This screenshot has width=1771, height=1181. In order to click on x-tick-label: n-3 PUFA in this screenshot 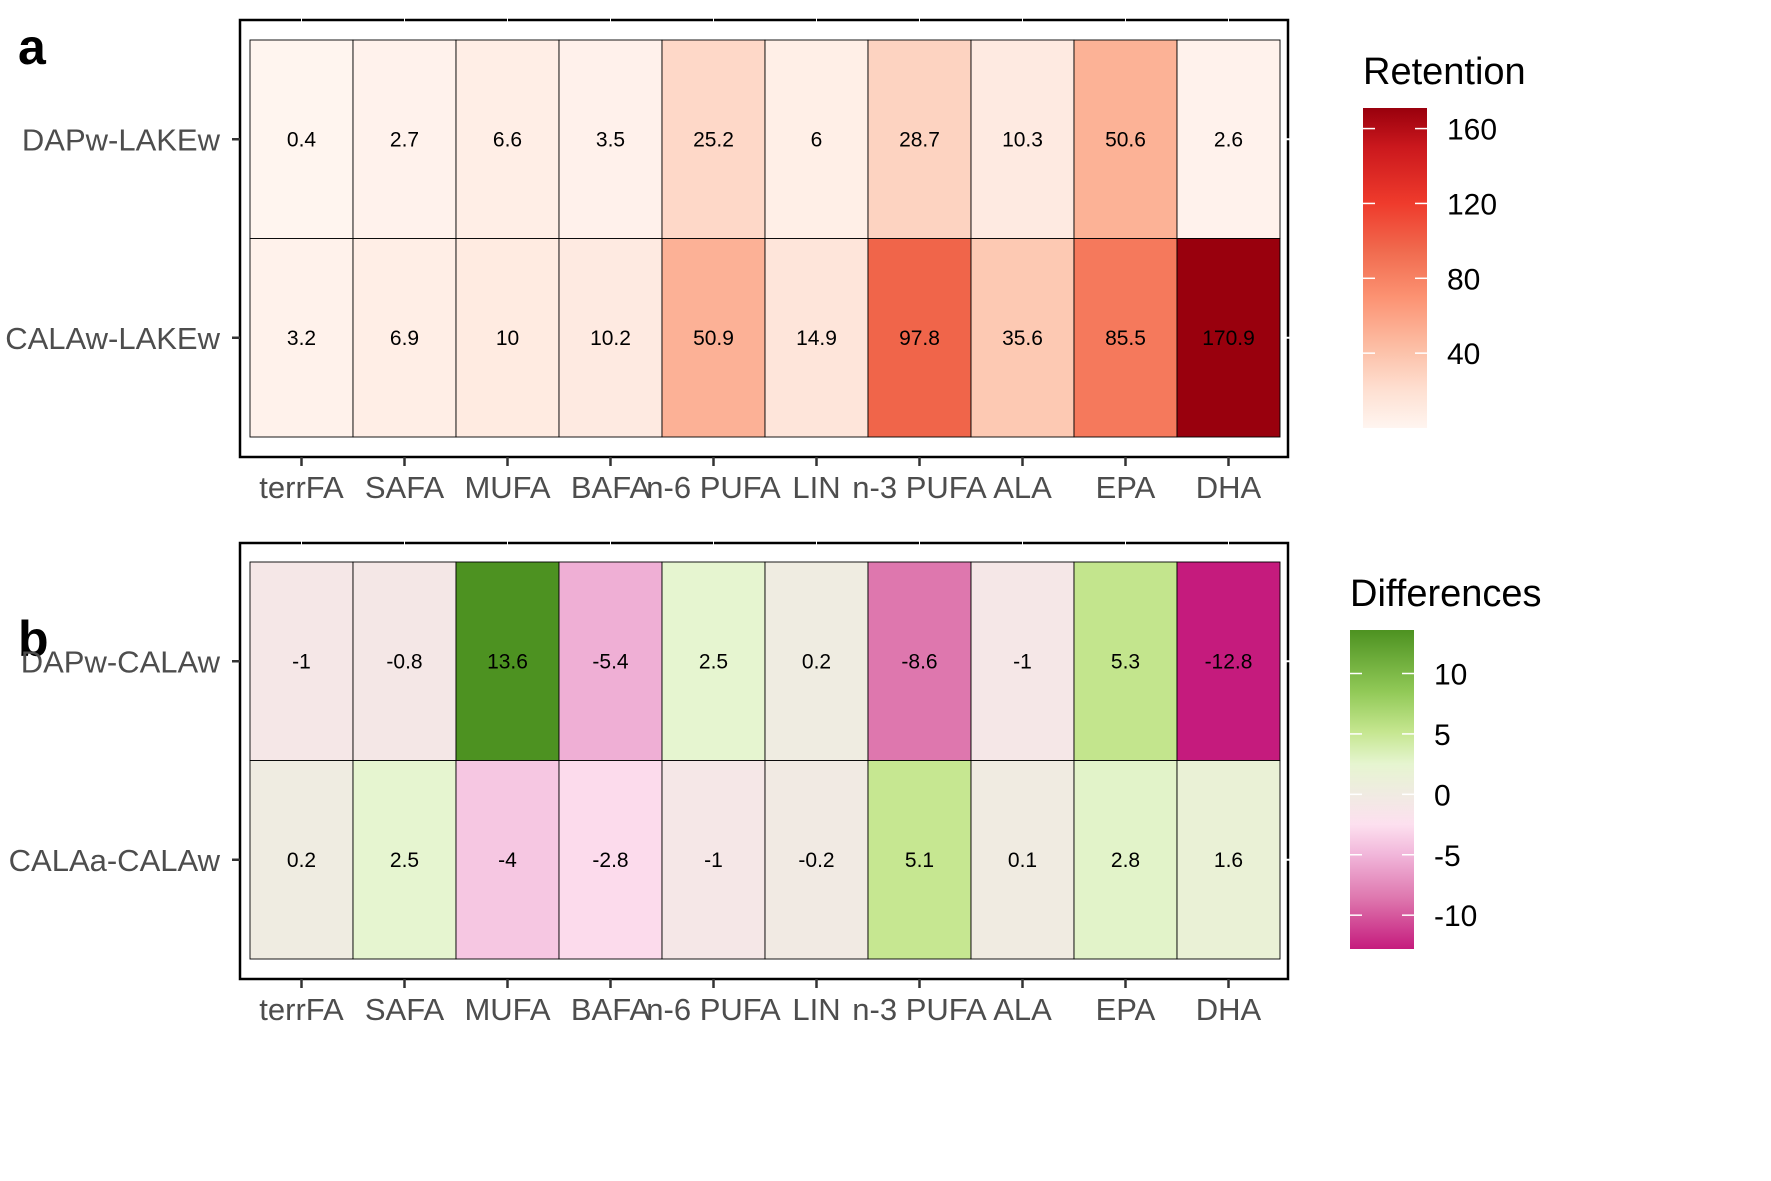, I will do `click(919, 1009)`.